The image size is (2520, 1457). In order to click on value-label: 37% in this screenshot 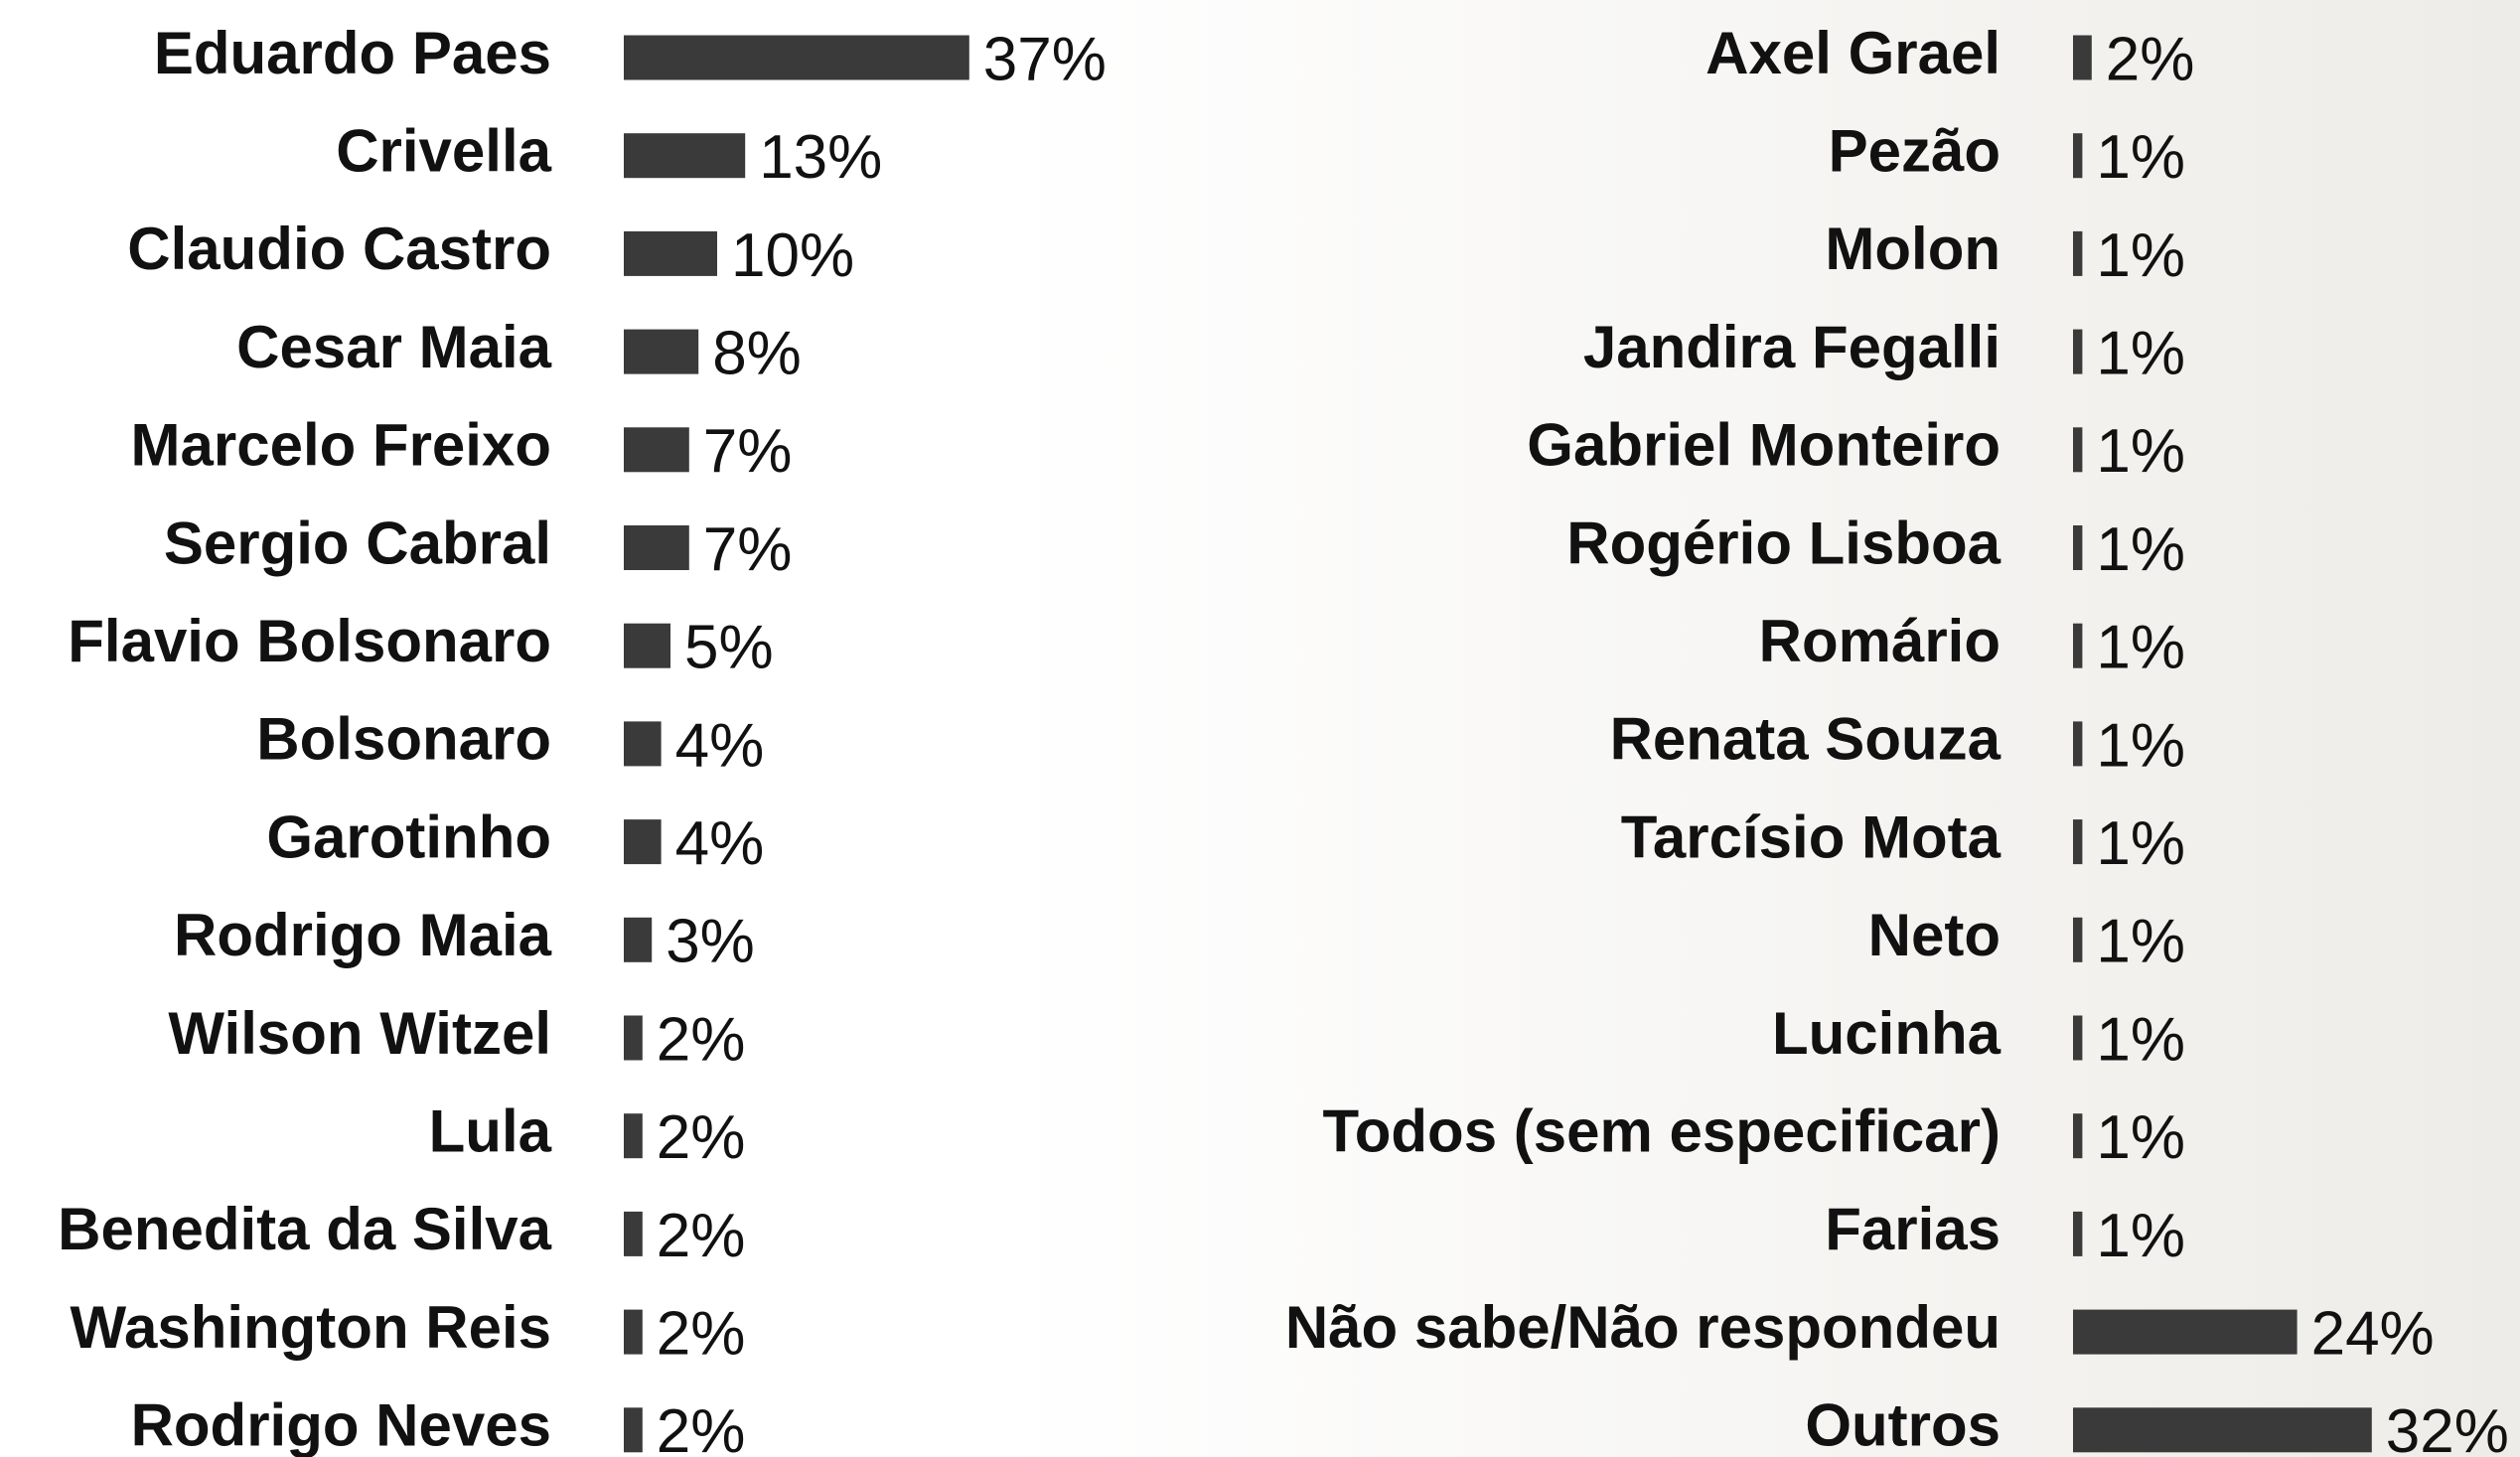, I will do `click(1045, 59)`.